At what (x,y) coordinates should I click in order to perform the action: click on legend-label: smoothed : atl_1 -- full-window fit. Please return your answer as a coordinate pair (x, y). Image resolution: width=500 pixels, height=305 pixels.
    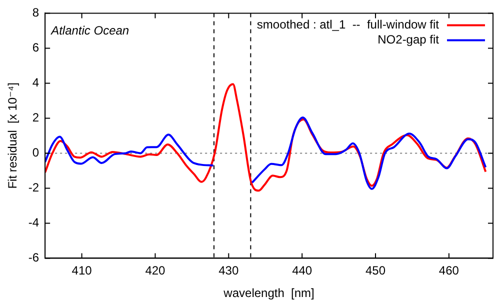
    Looking at the image, I should click on (348, 25).